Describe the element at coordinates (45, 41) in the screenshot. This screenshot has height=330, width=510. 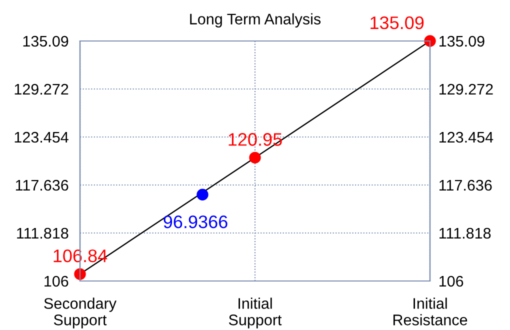
I see `y-tick-label: 135.09` at that location.